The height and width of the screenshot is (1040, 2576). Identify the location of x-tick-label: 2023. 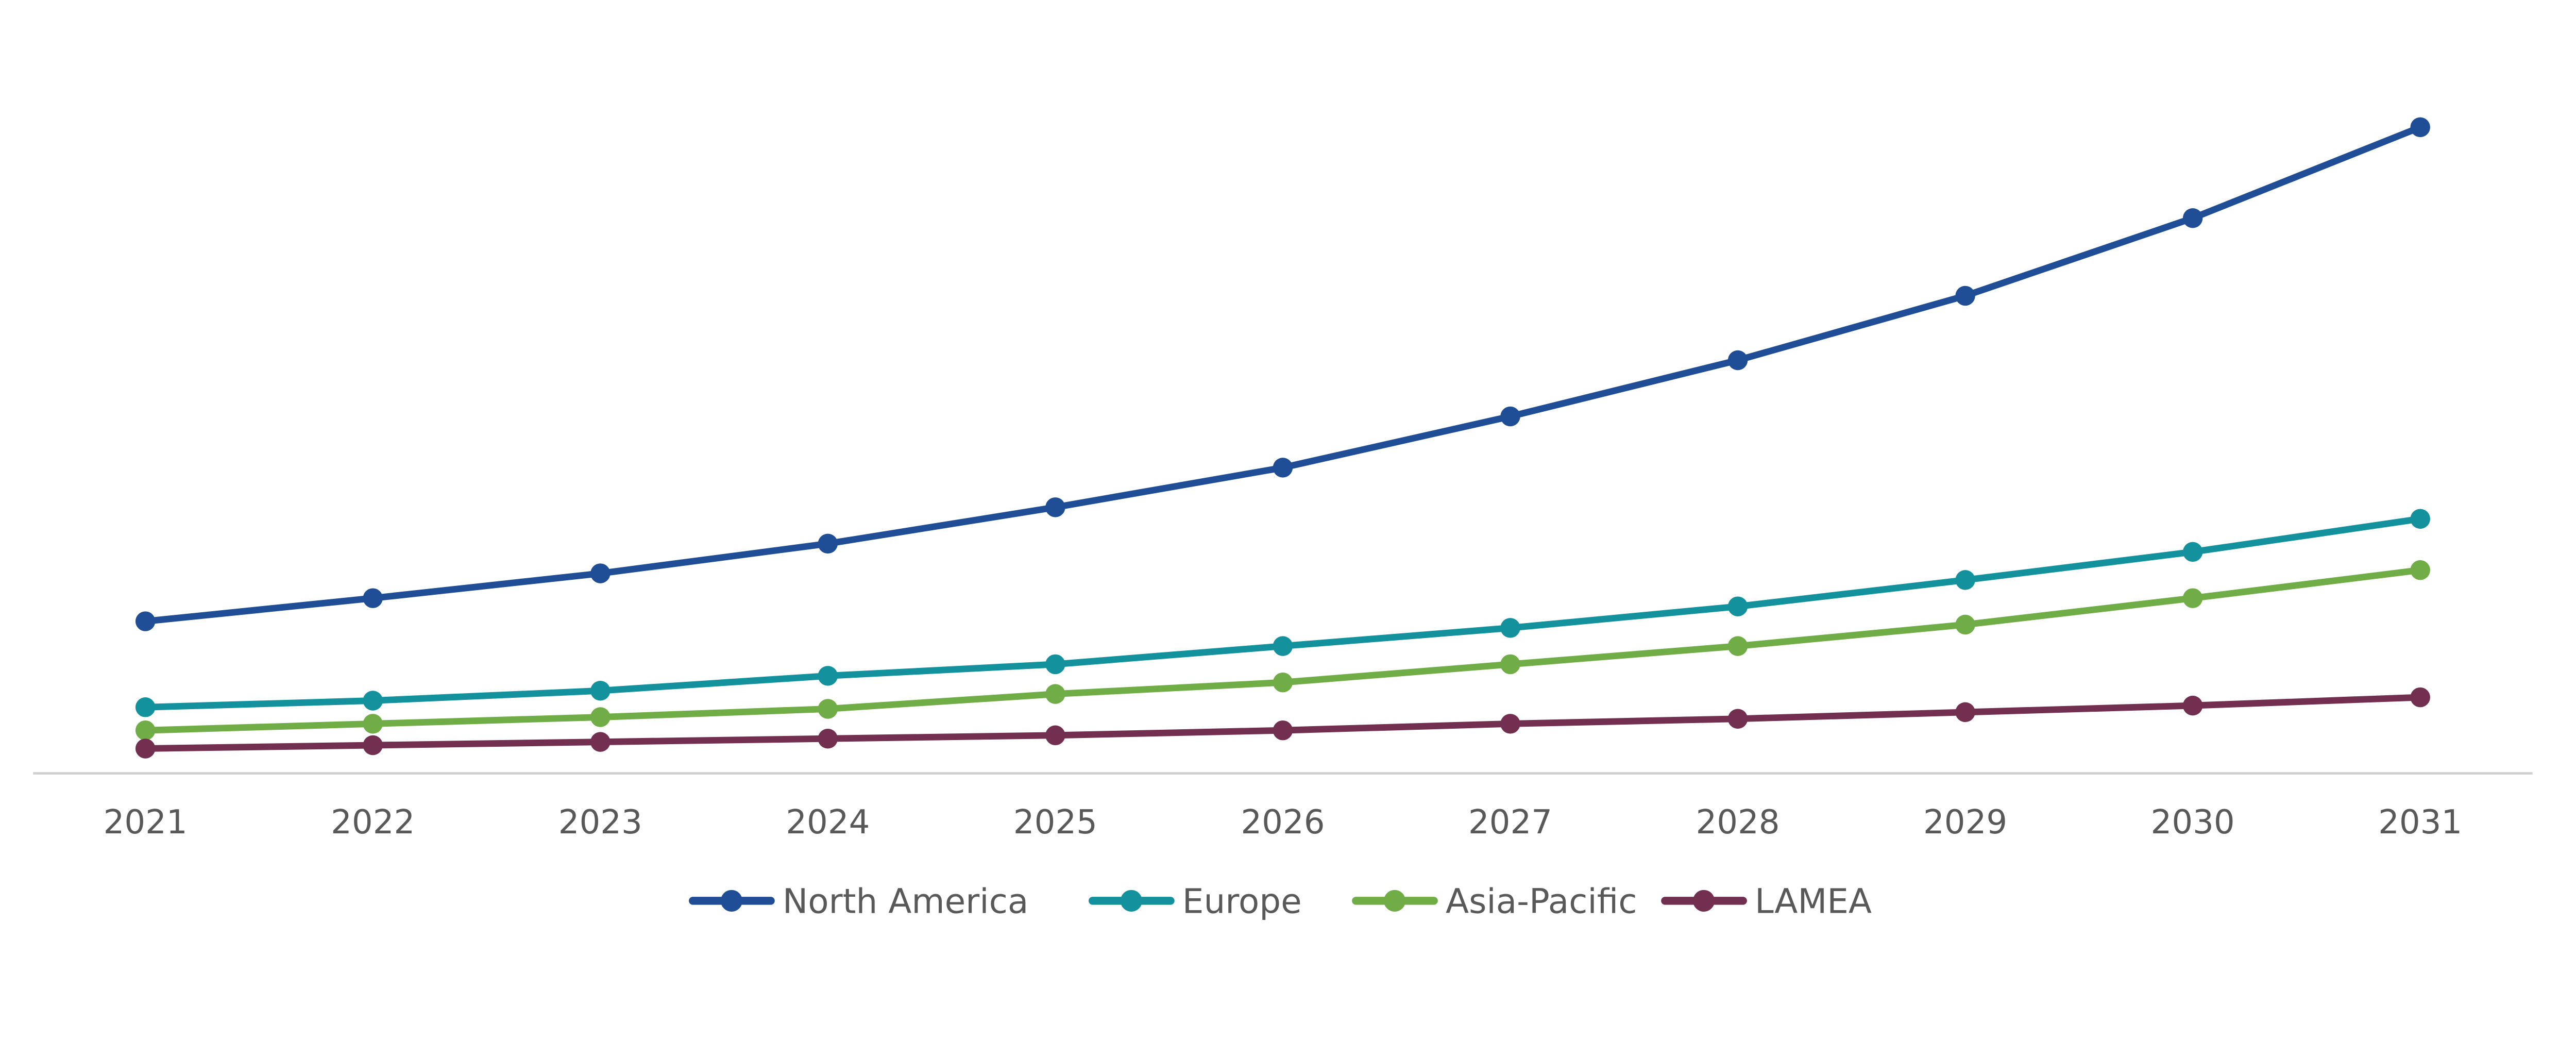
(600, 823).